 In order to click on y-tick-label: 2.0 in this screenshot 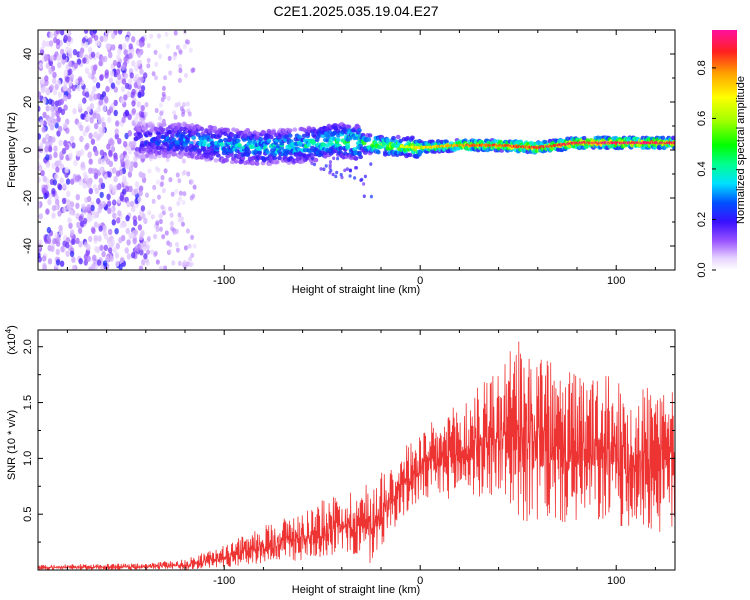, I will do `click(28, 346)`.